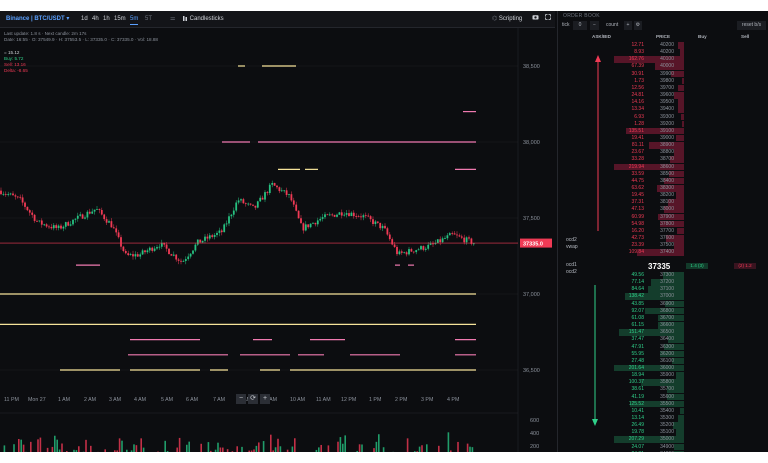 This screenshot has height=463, width=768. What do you see at coordinates (663, 159) in the screenshot?
I see `ask-row: 33.28 38700` at bounding box center [663, 159].